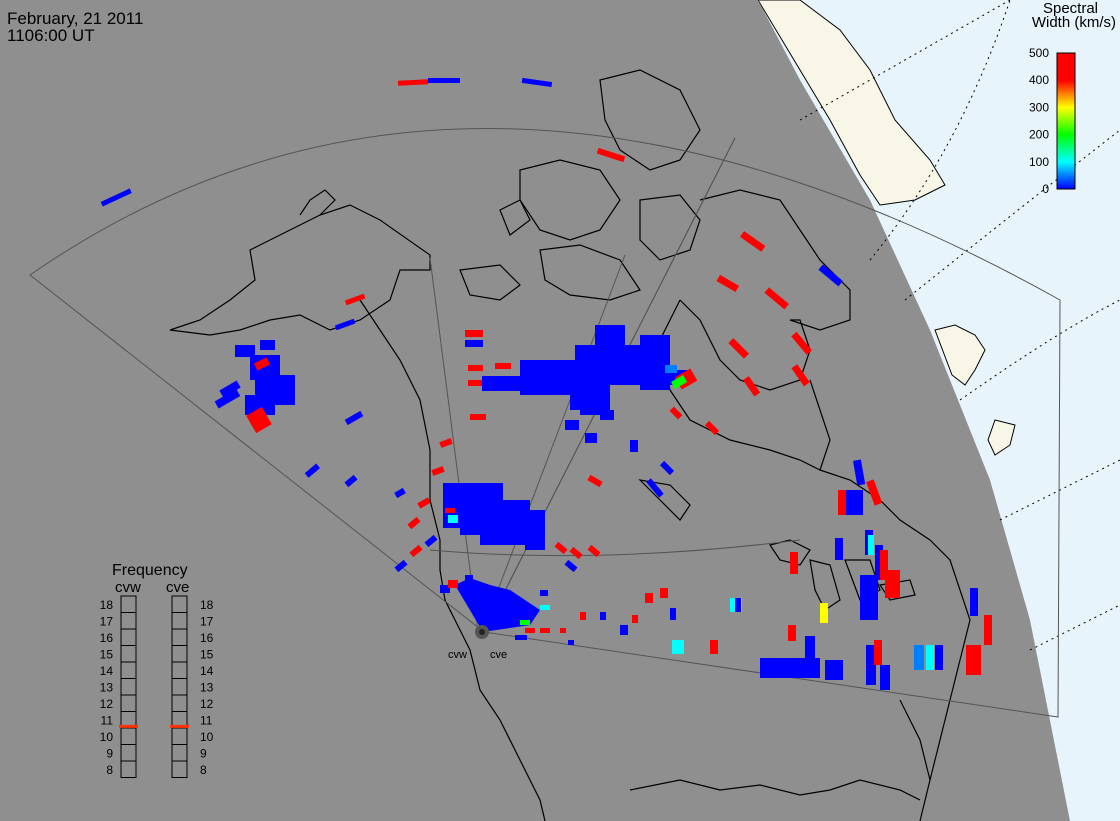 The image size is (1120, 821). I want to click on frequency-level-label-west: 10, so click(107, 737).